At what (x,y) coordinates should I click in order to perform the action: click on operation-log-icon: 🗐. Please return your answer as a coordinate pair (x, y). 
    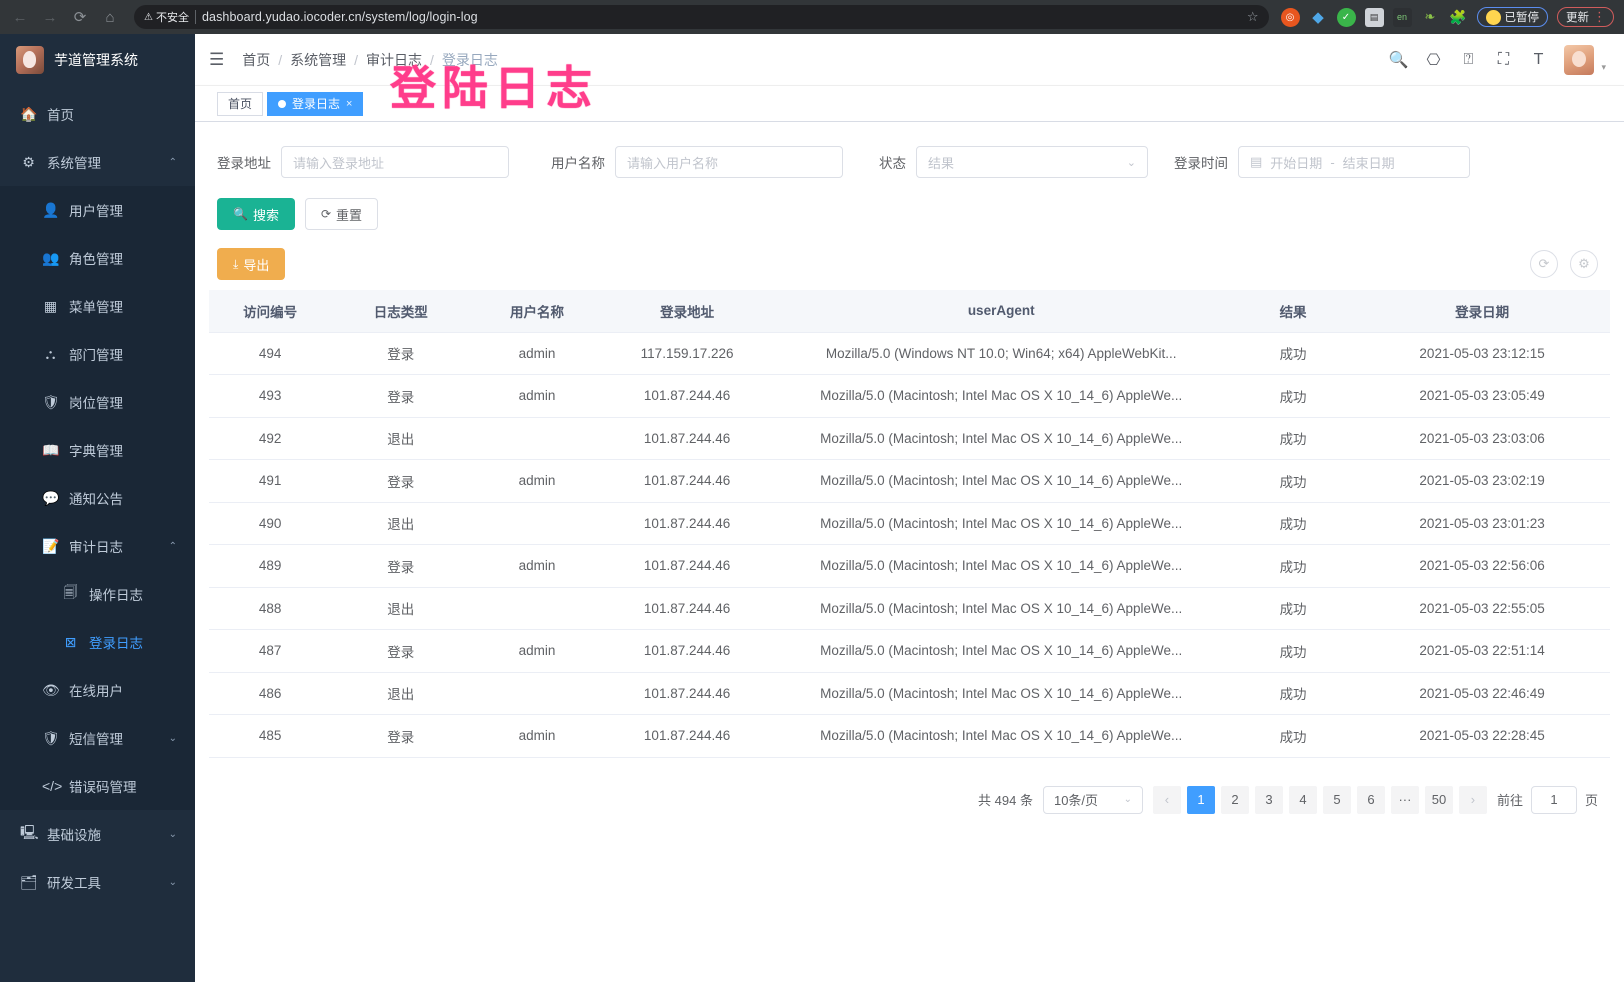
    Looking at the image, I should click on (70, 592).